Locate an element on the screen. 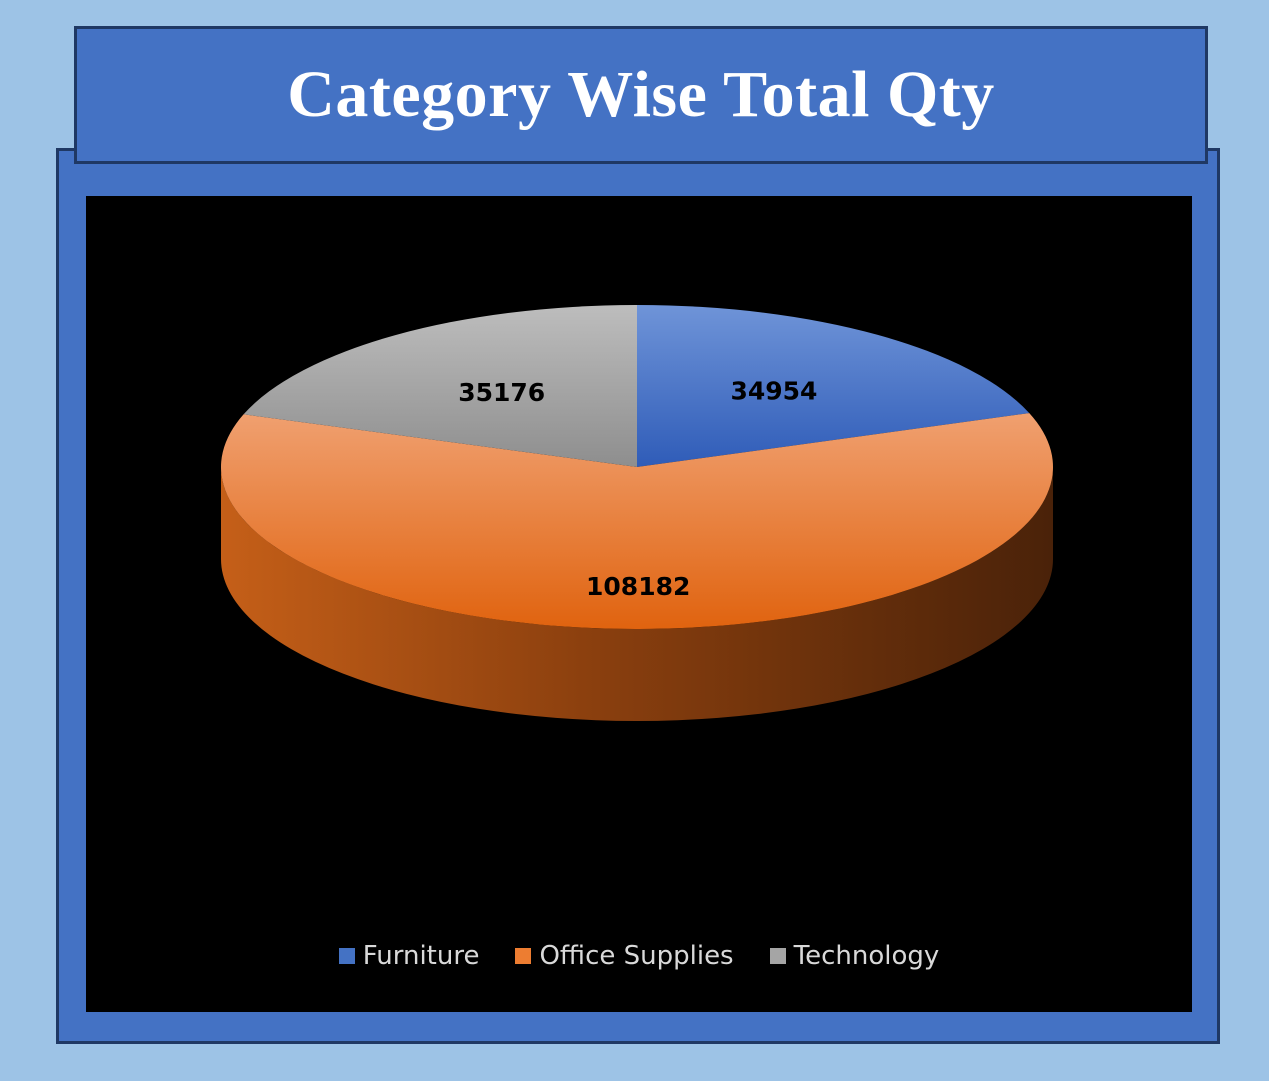  legend-item-technology: Technology is located at coordinates (854, 956).